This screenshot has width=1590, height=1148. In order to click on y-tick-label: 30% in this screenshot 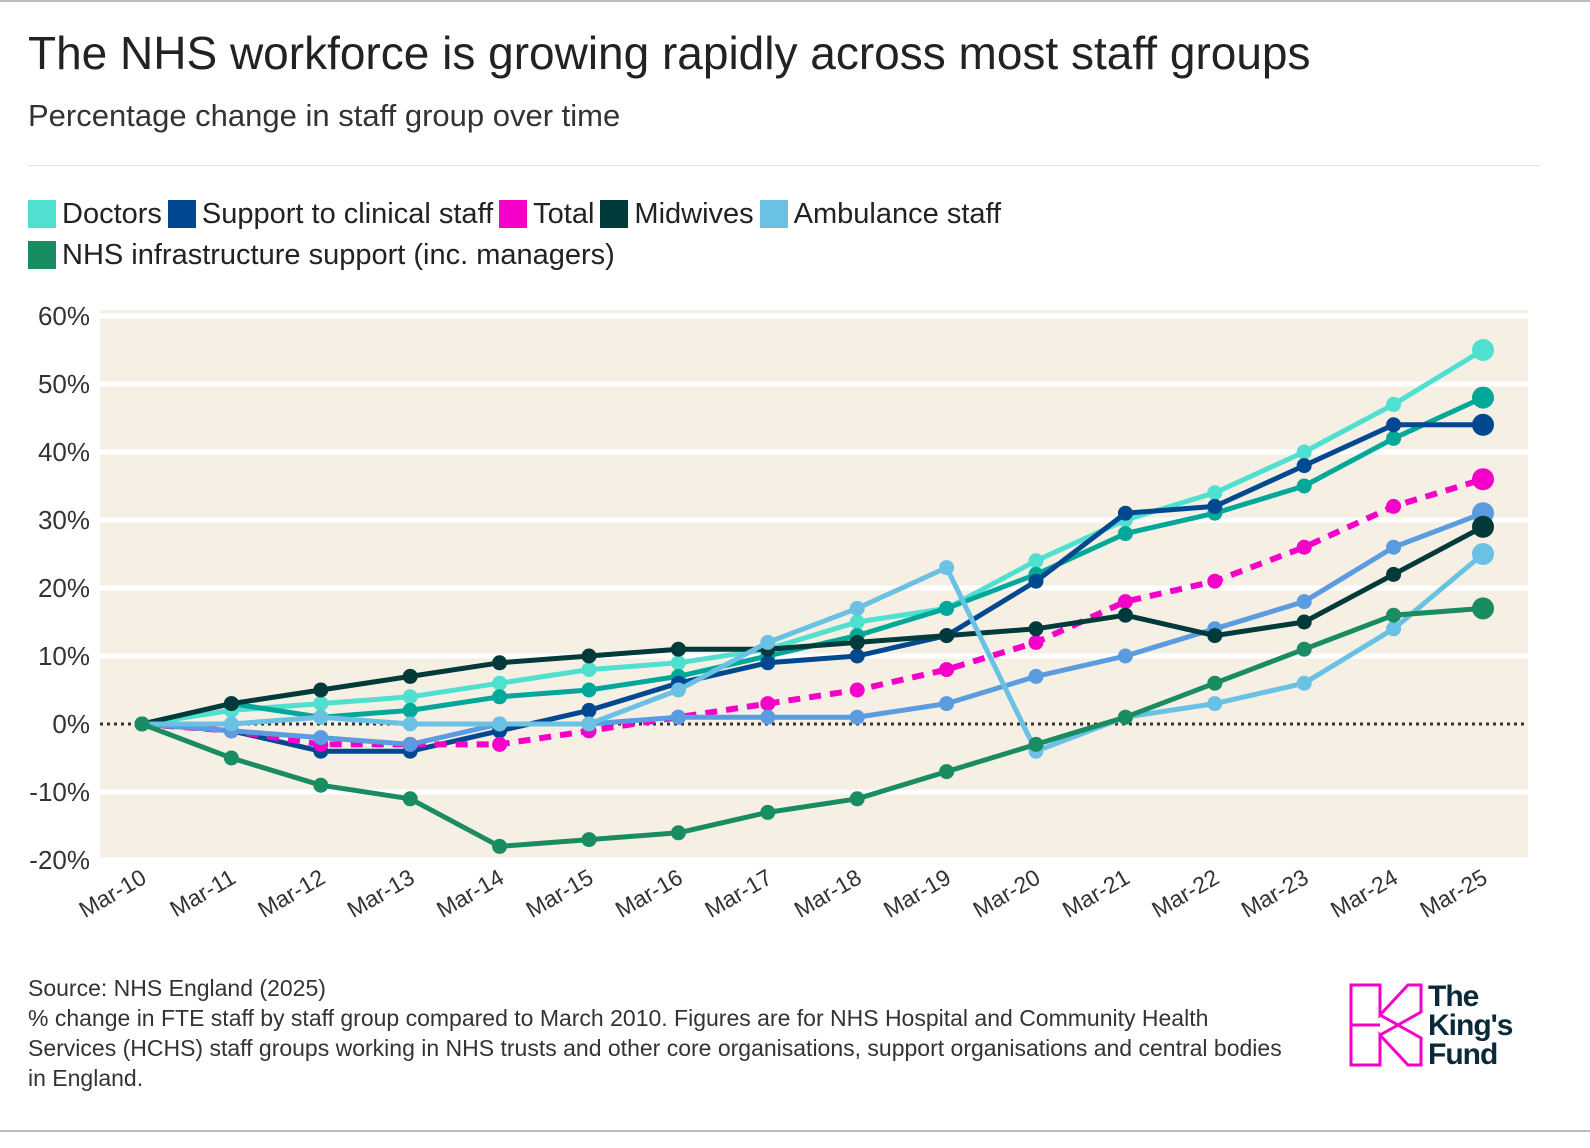, I will do `click(64, 520)`.